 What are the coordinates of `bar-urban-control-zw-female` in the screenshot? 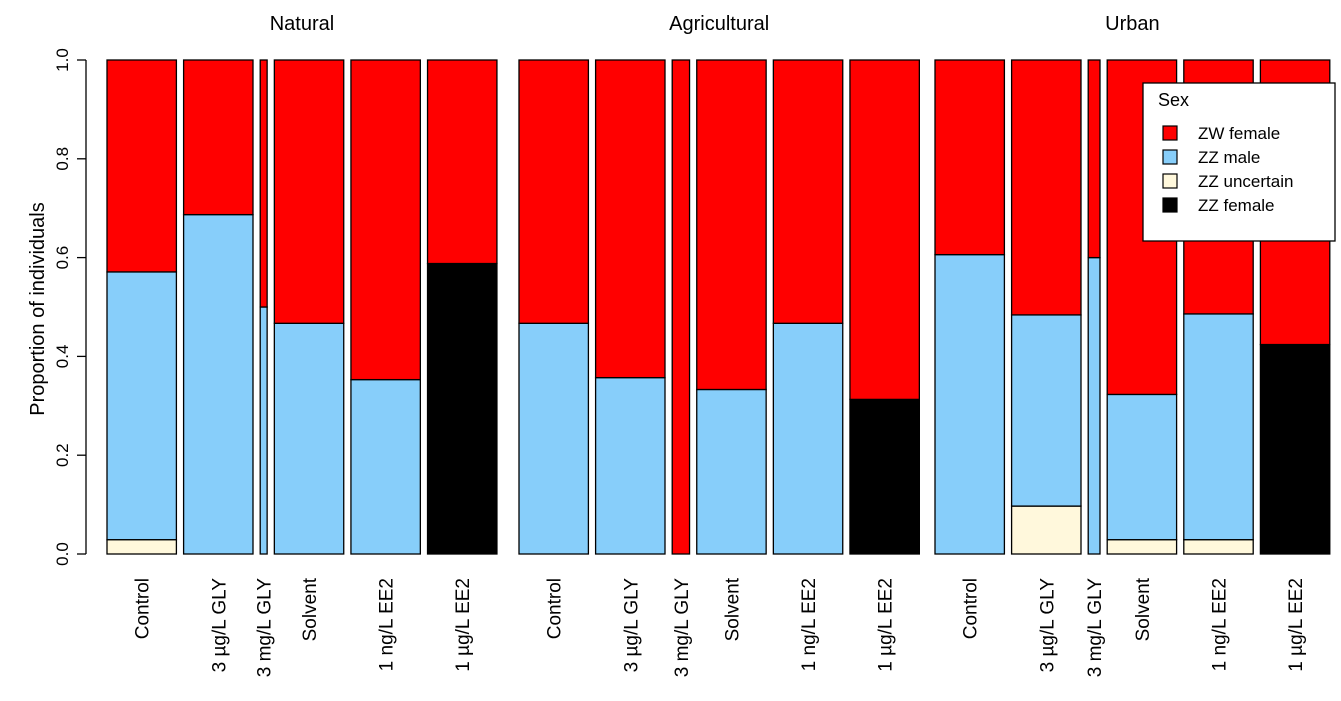 It's located at (970, 157).